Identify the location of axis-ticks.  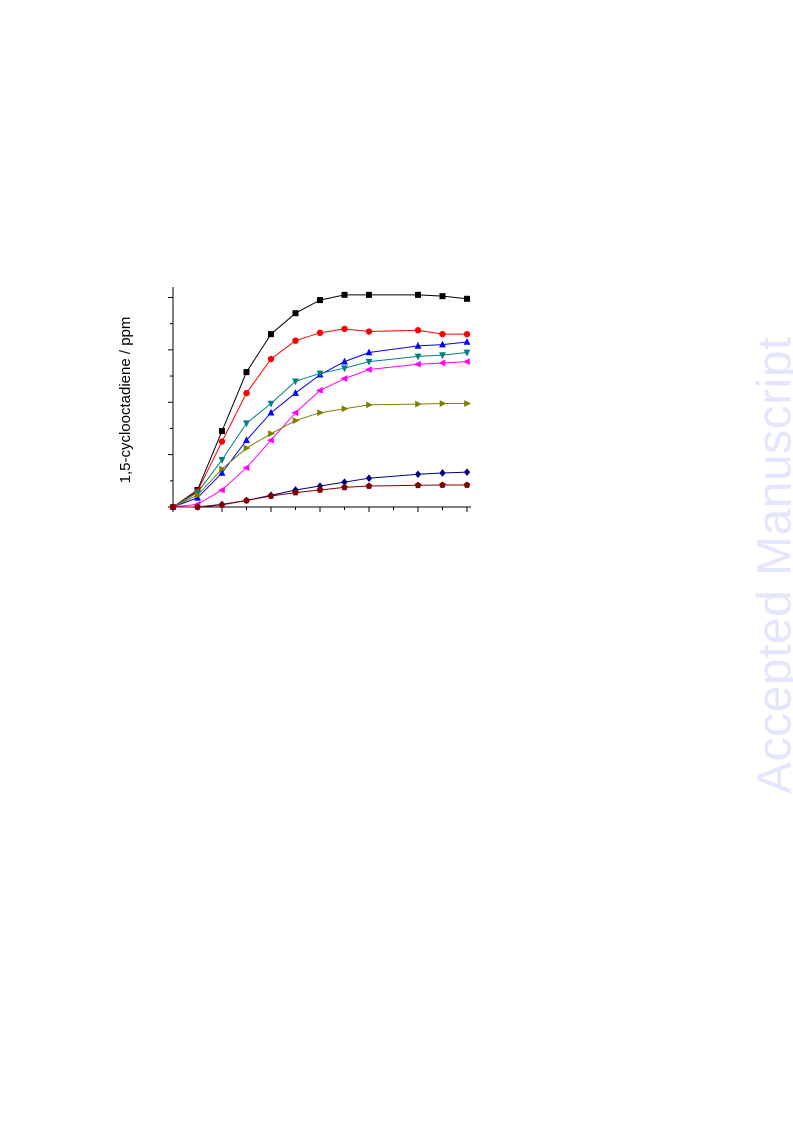
(318, 404).